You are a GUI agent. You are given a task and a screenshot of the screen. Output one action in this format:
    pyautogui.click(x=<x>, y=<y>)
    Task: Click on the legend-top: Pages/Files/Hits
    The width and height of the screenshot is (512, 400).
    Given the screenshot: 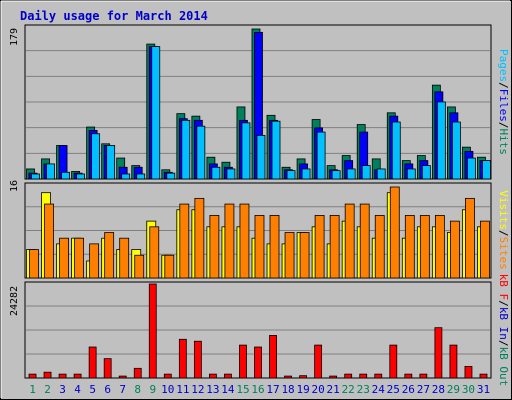 What is the action you would take?
    pyautogui.click(x=503, y=102)
    